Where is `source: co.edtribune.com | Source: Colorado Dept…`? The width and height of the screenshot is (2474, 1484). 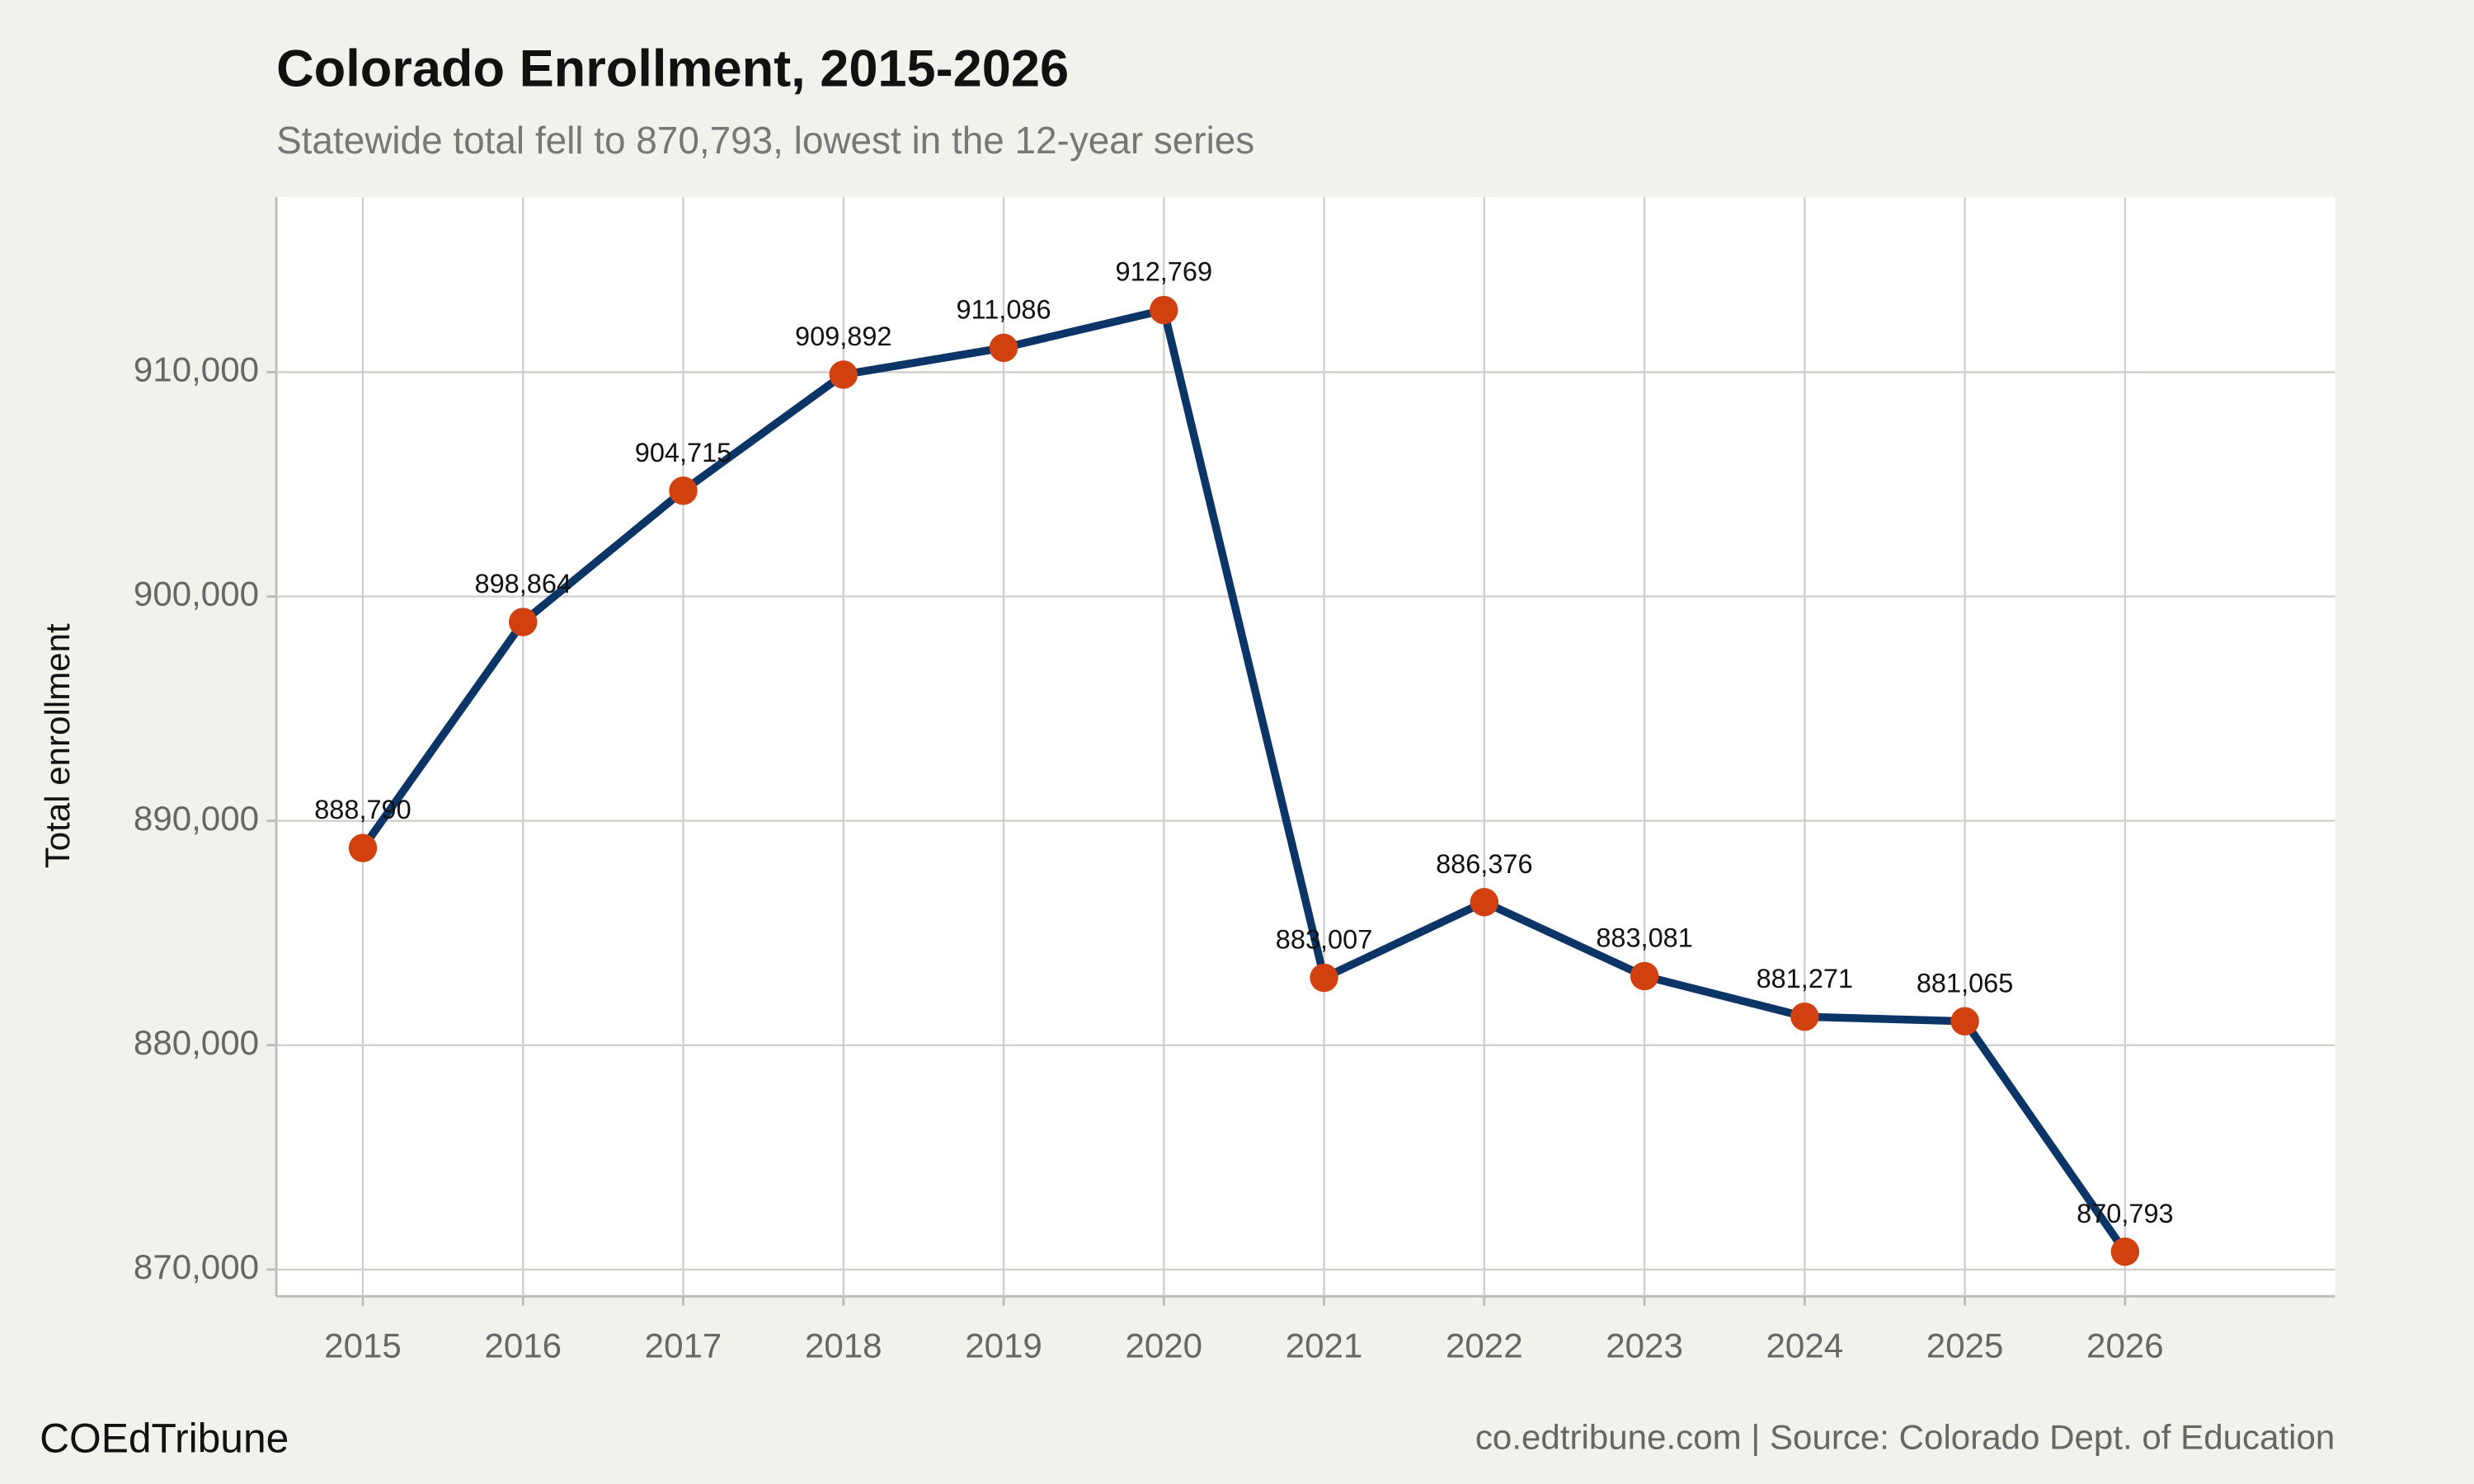
source: co.edtribune.com | Source: Colorado Dept… is located at coordinates (1905, 1437).